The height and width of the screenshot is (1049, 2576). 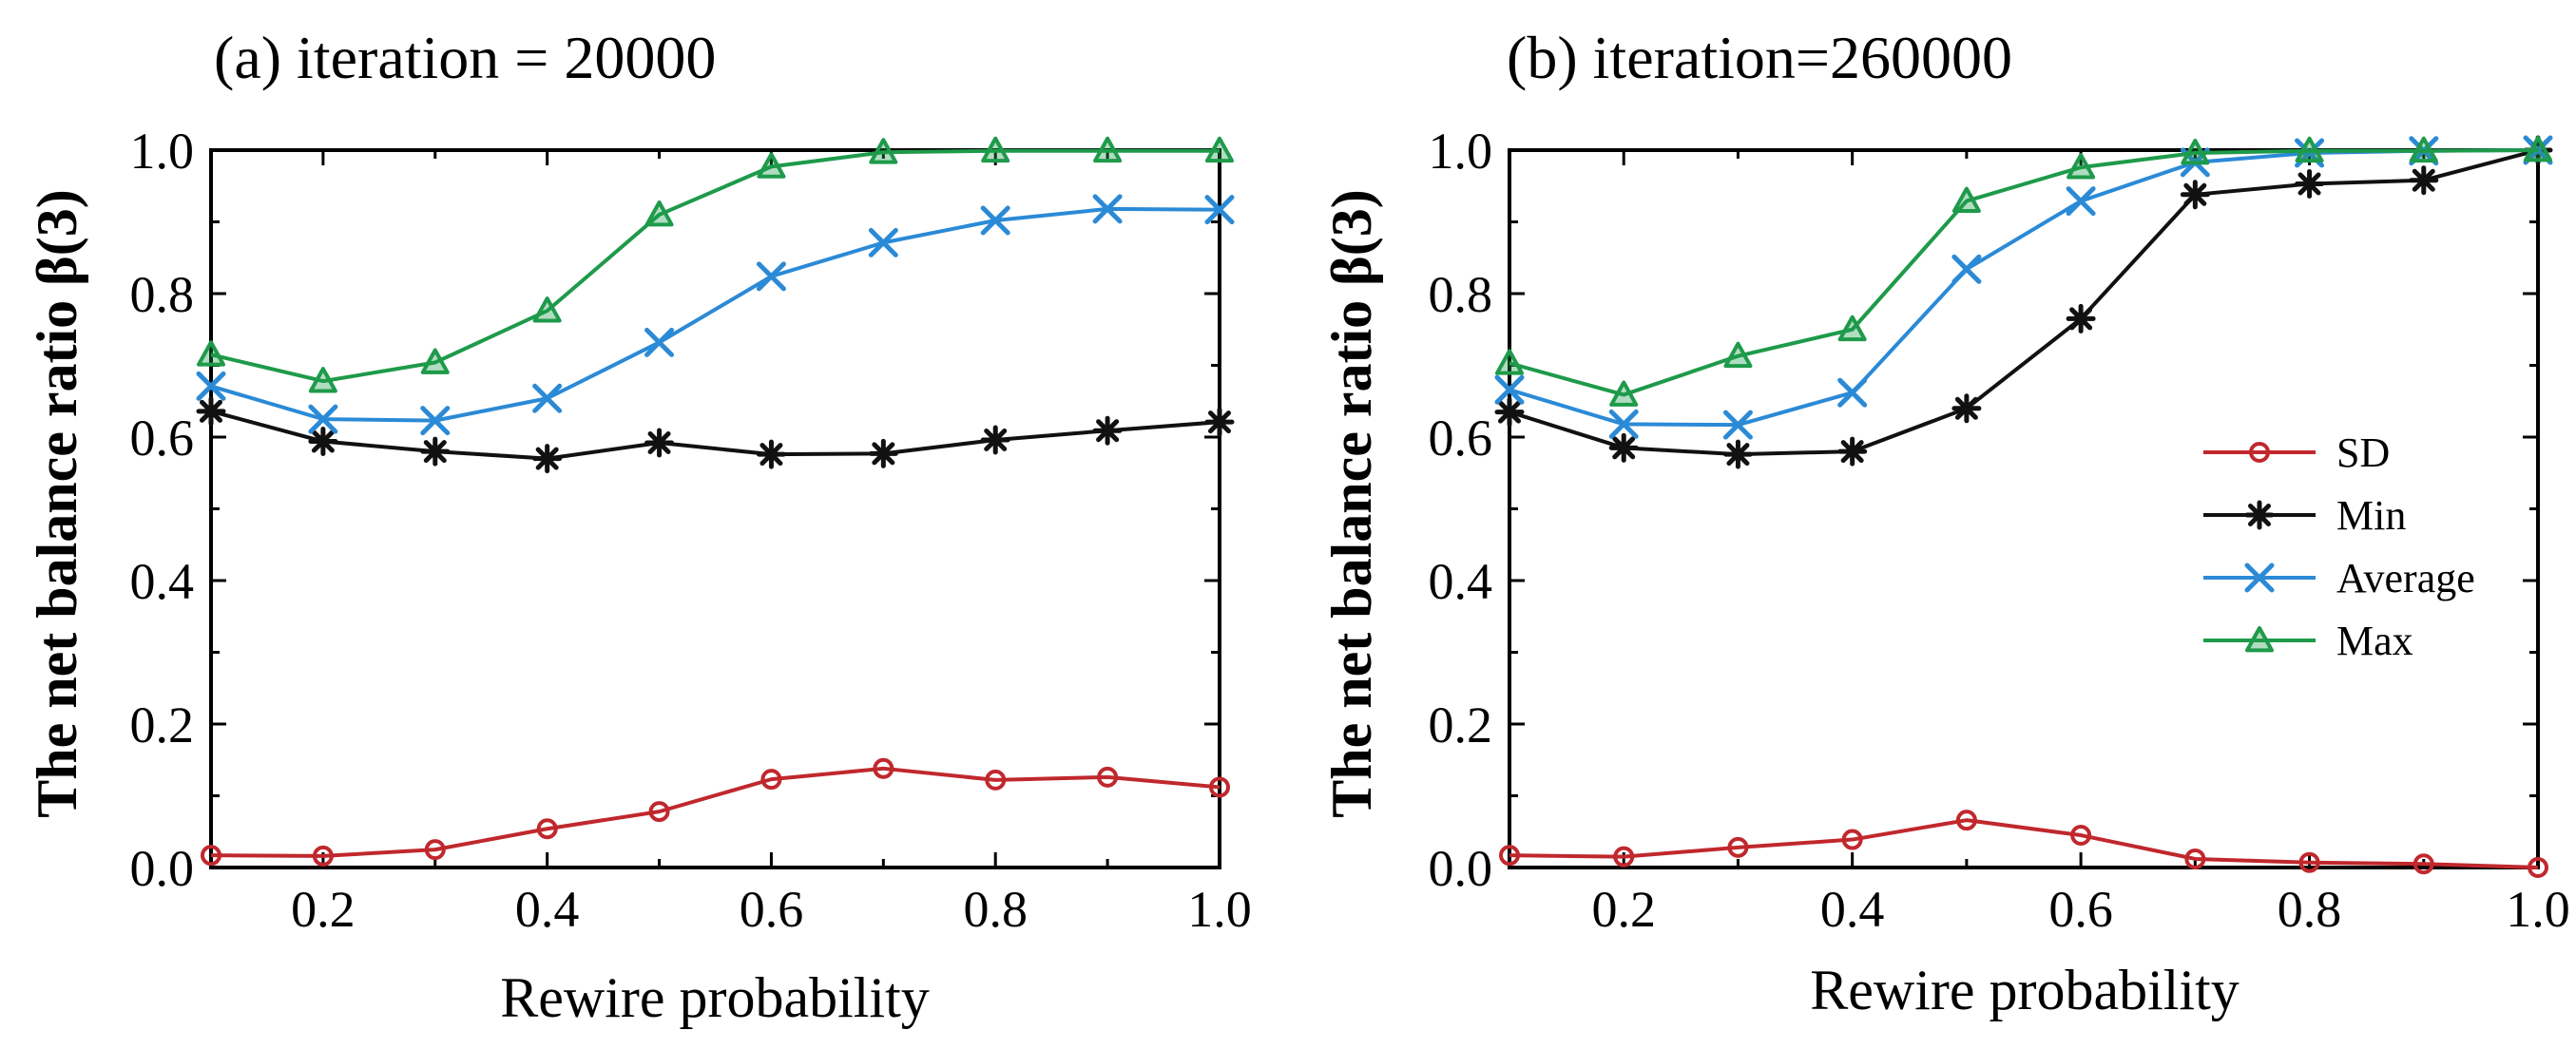 I want to click on x-tick-label: 0.8, so click(x=996, y=909).